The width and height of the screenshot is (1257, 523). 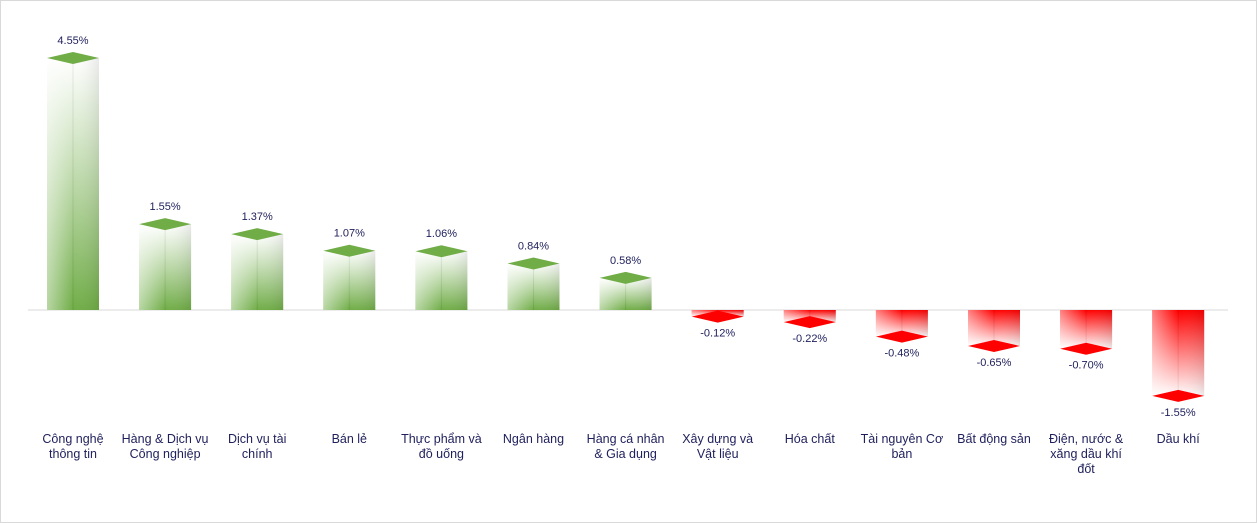 What do you see at coordinates (994, 439) in the screenshot?
I see `x-tick-label: Bất động sản` at bounding box center [994, 439].